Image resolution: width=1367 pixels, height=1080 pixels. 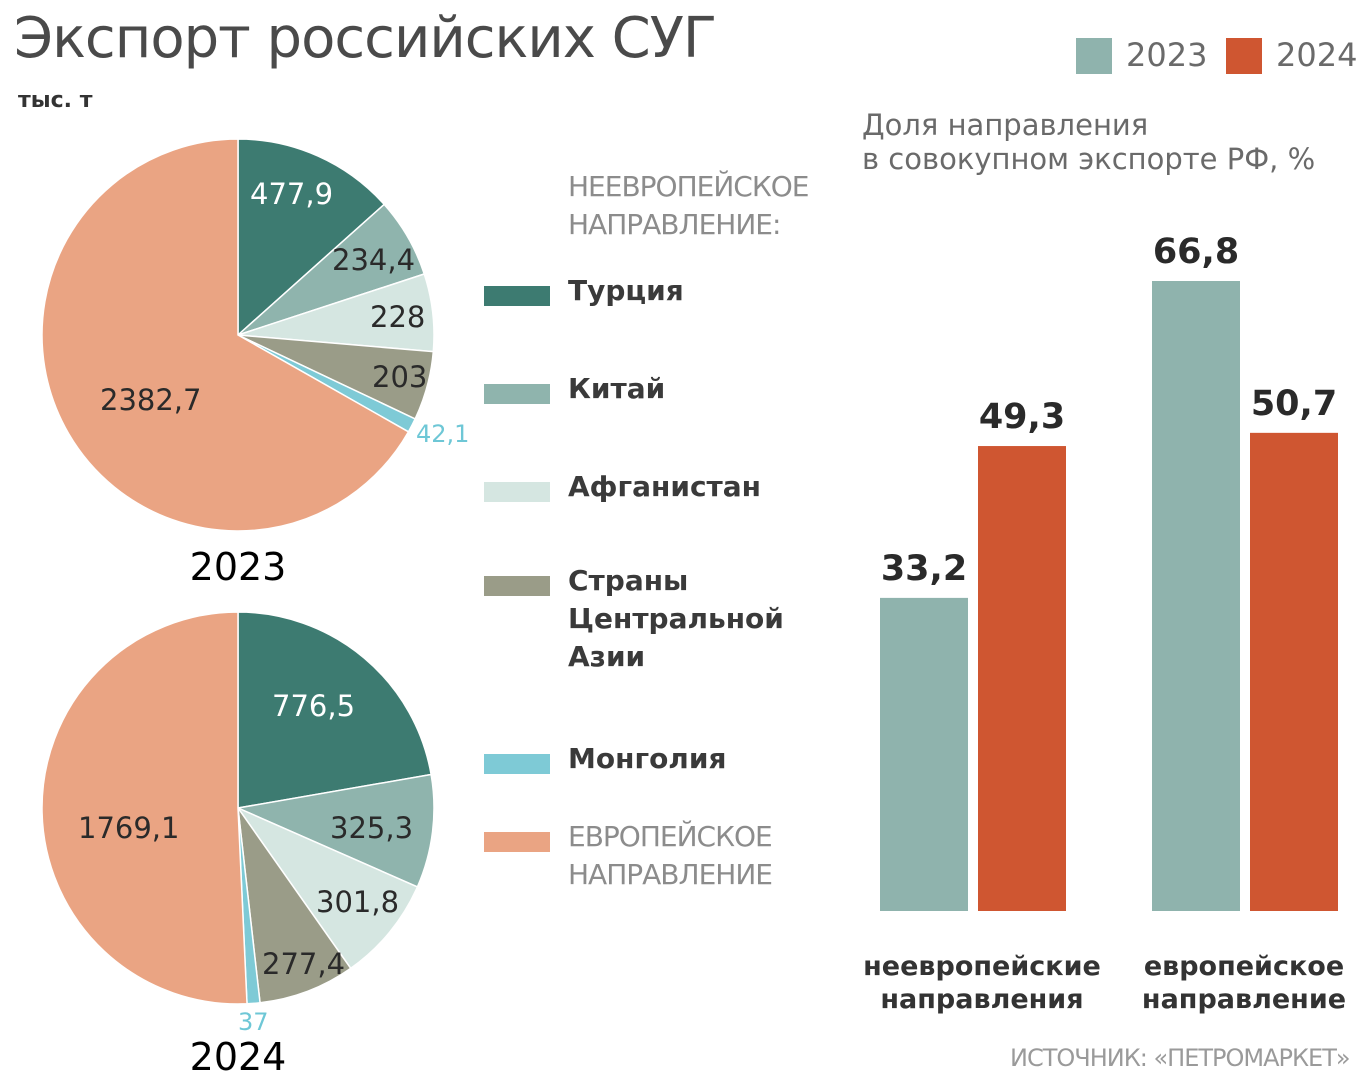 I want to click on subtitle-line: Доля направления, so click(x=1005, y=125).